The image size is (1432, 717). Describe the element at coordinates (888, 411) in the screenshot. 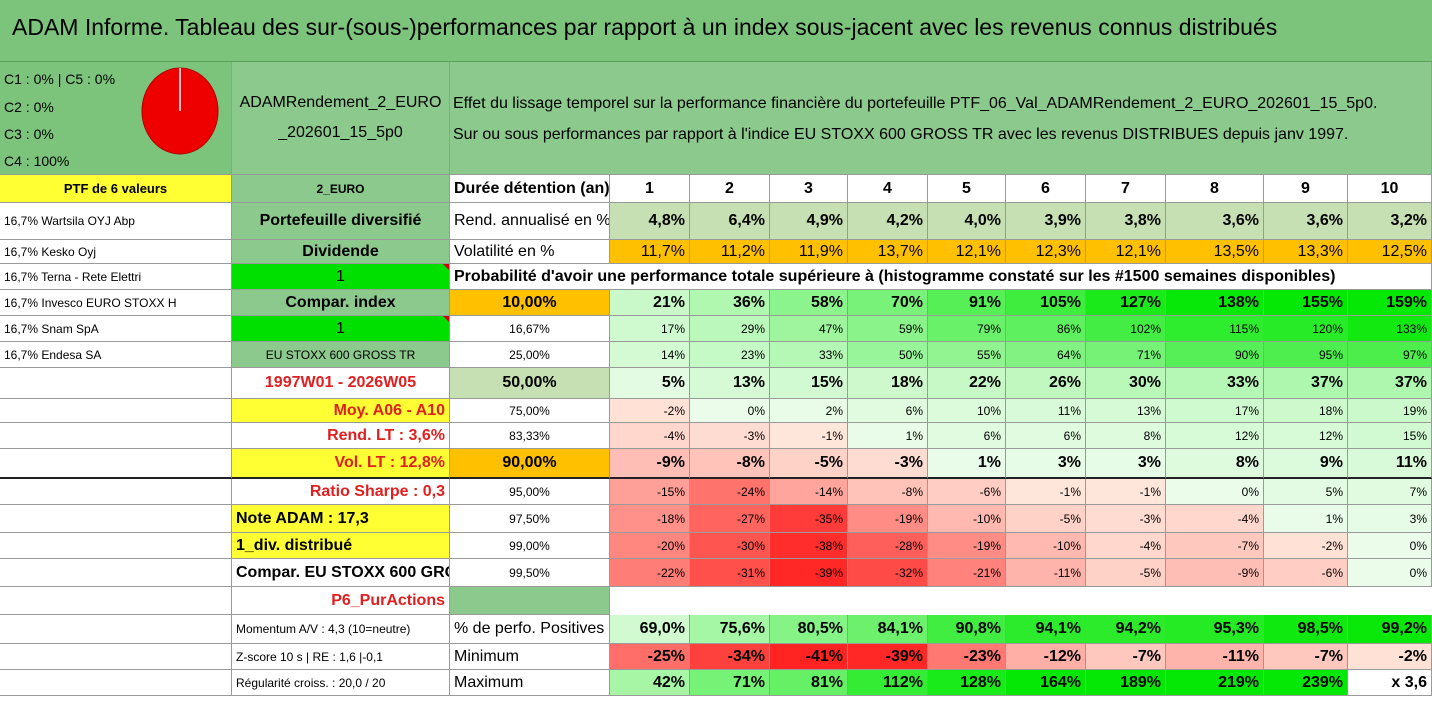

I see `quantile-value: 6%` at that location.